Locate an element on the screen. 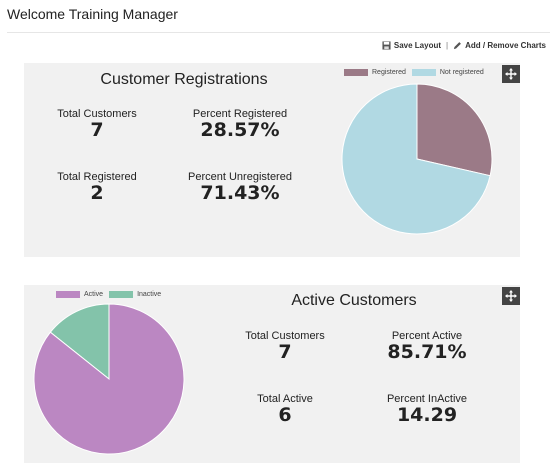  pie-slice-active is located at coordinates (109, 379).